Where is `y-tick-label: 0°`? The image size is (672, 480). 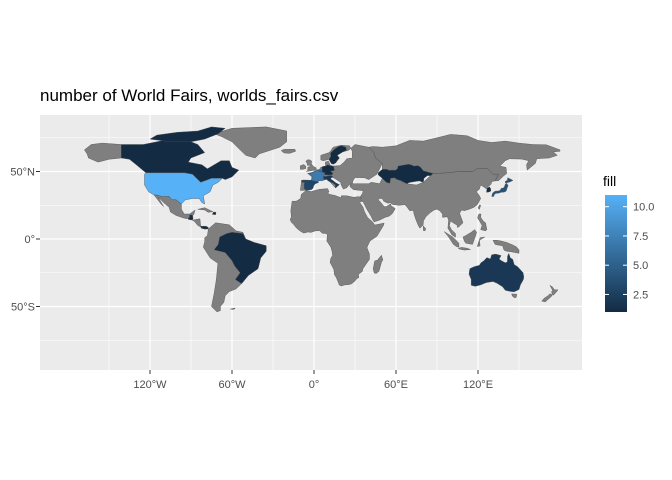 y-tick-label: 0° is located at coordinates (29, 240).